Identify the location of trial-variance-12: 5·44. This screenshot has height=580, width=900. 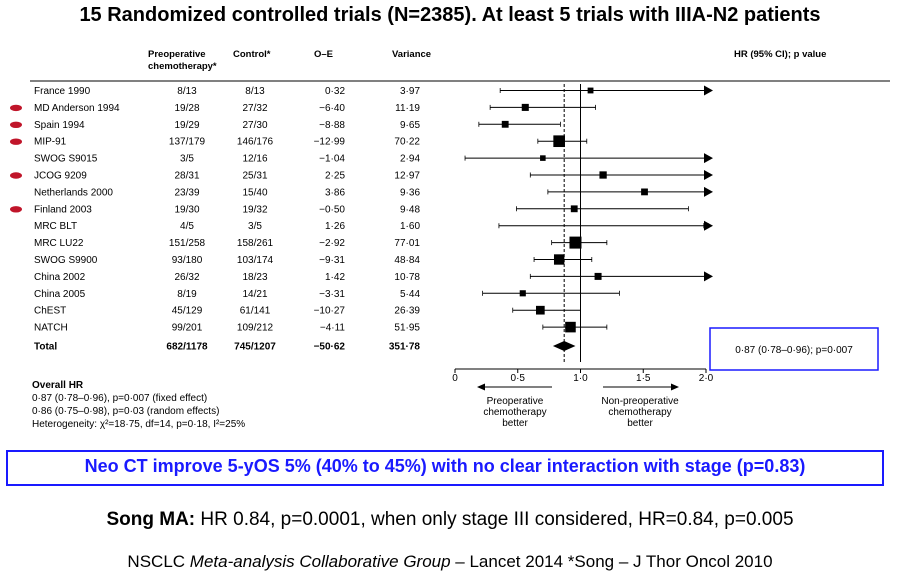
(410, 294).